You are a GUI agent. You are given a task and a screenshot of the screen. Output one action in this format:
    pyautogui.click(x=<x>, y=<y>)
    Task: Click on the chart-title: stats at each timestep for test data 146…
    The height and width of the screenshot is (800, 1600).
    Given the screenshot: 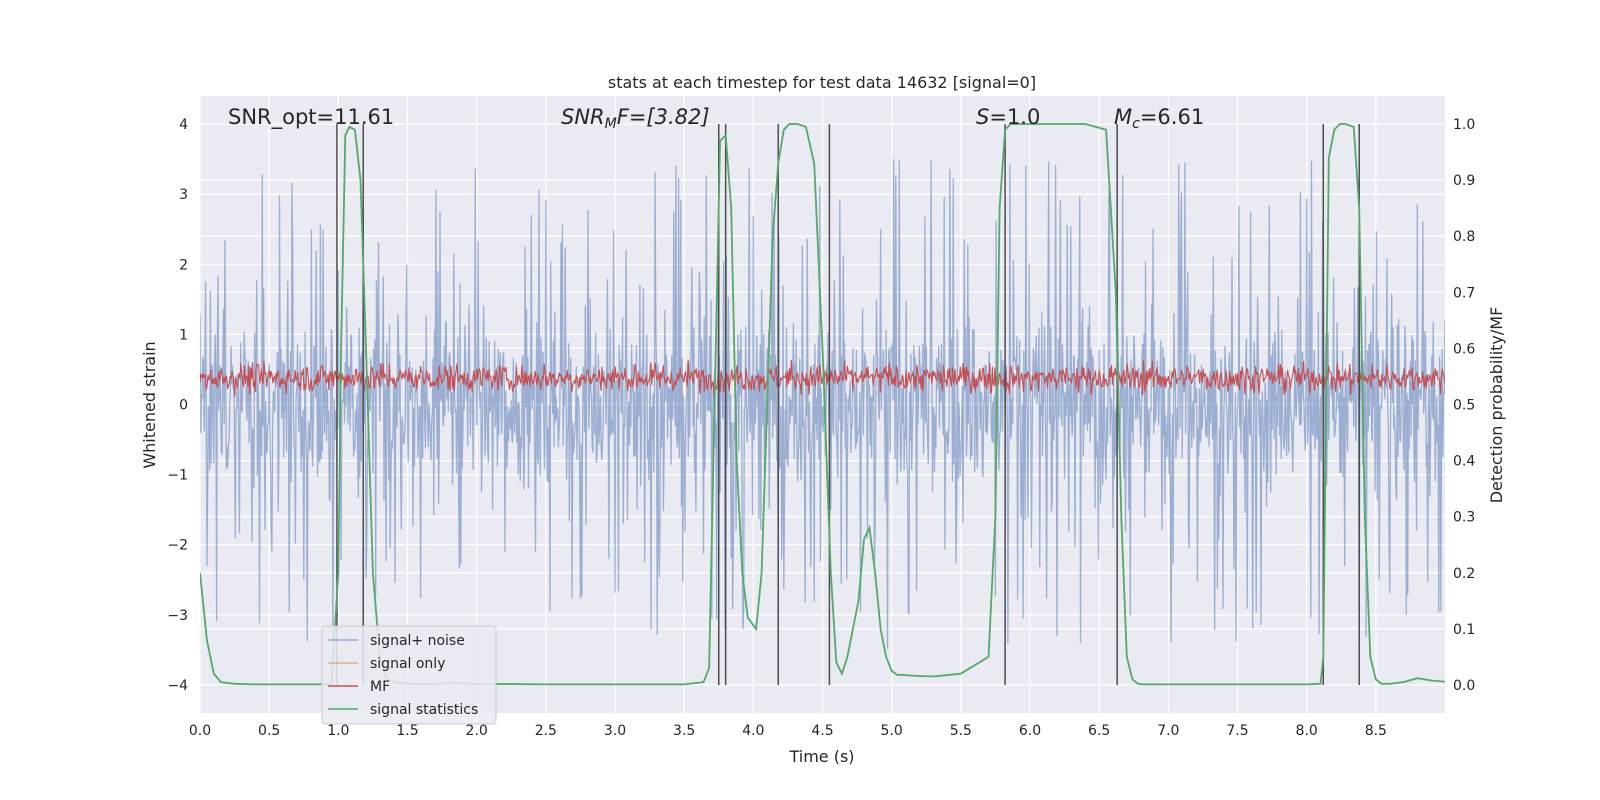 What is the action you would take?
    pyautogui.click(x=822, y=82)
    